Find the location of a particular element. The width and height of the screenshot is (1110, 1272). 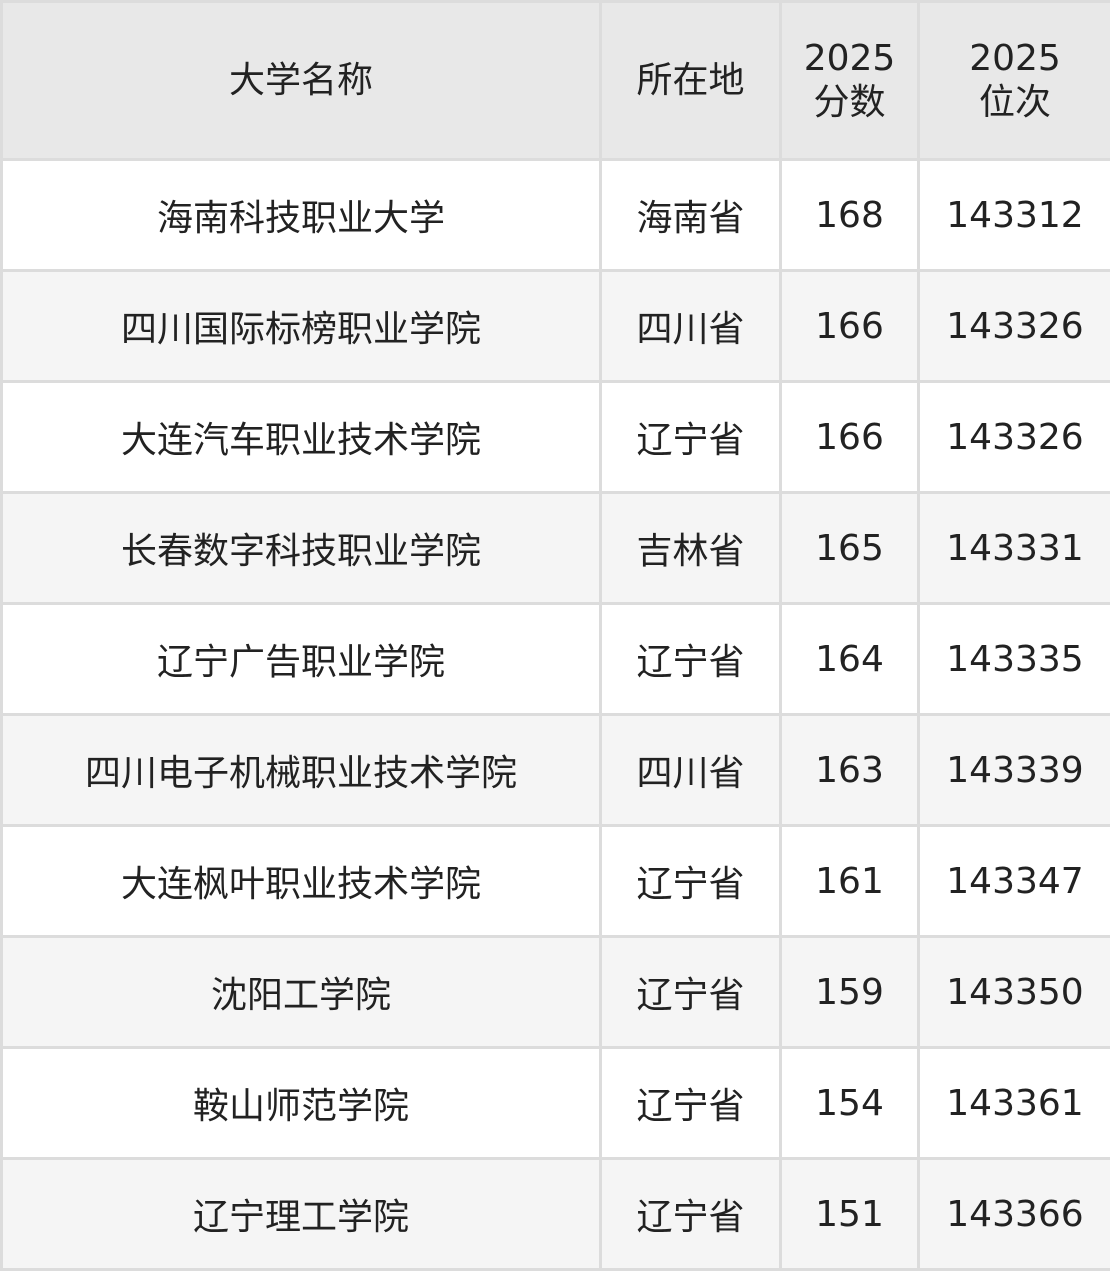

table-row: 大连枫叶职业技术学院 辽宁省 161 143347 is located at coordinates (555, 881).